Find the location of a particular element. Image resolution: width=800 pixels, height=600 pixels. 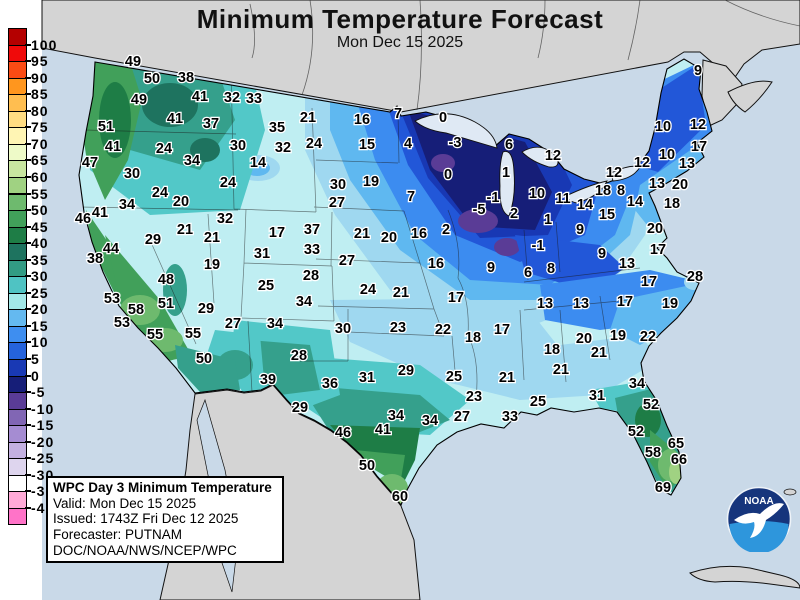

temperature-value: 69 is located at coordinates (663, 488).